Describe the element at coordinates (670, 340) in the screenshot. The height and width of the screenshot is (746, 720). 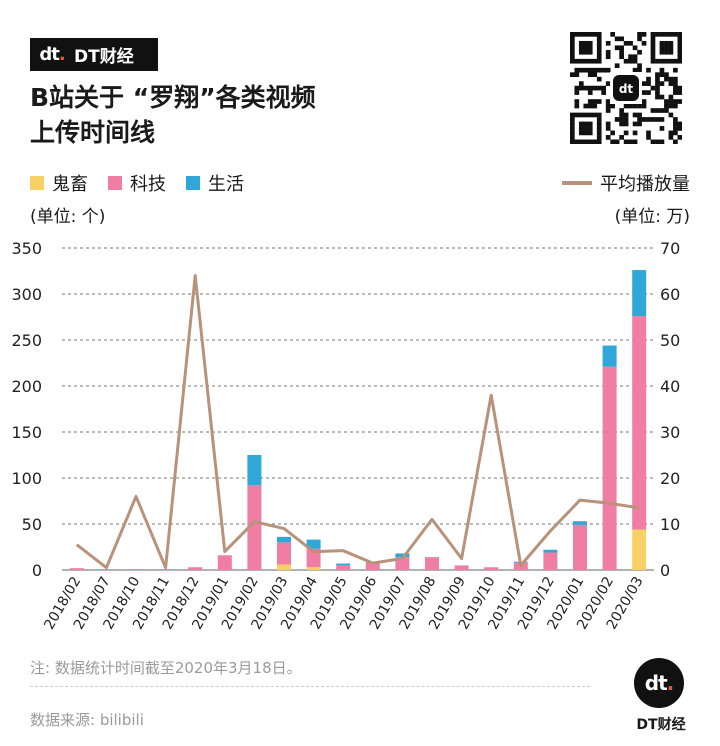
I see `y2-tick-label: 50` at that location.